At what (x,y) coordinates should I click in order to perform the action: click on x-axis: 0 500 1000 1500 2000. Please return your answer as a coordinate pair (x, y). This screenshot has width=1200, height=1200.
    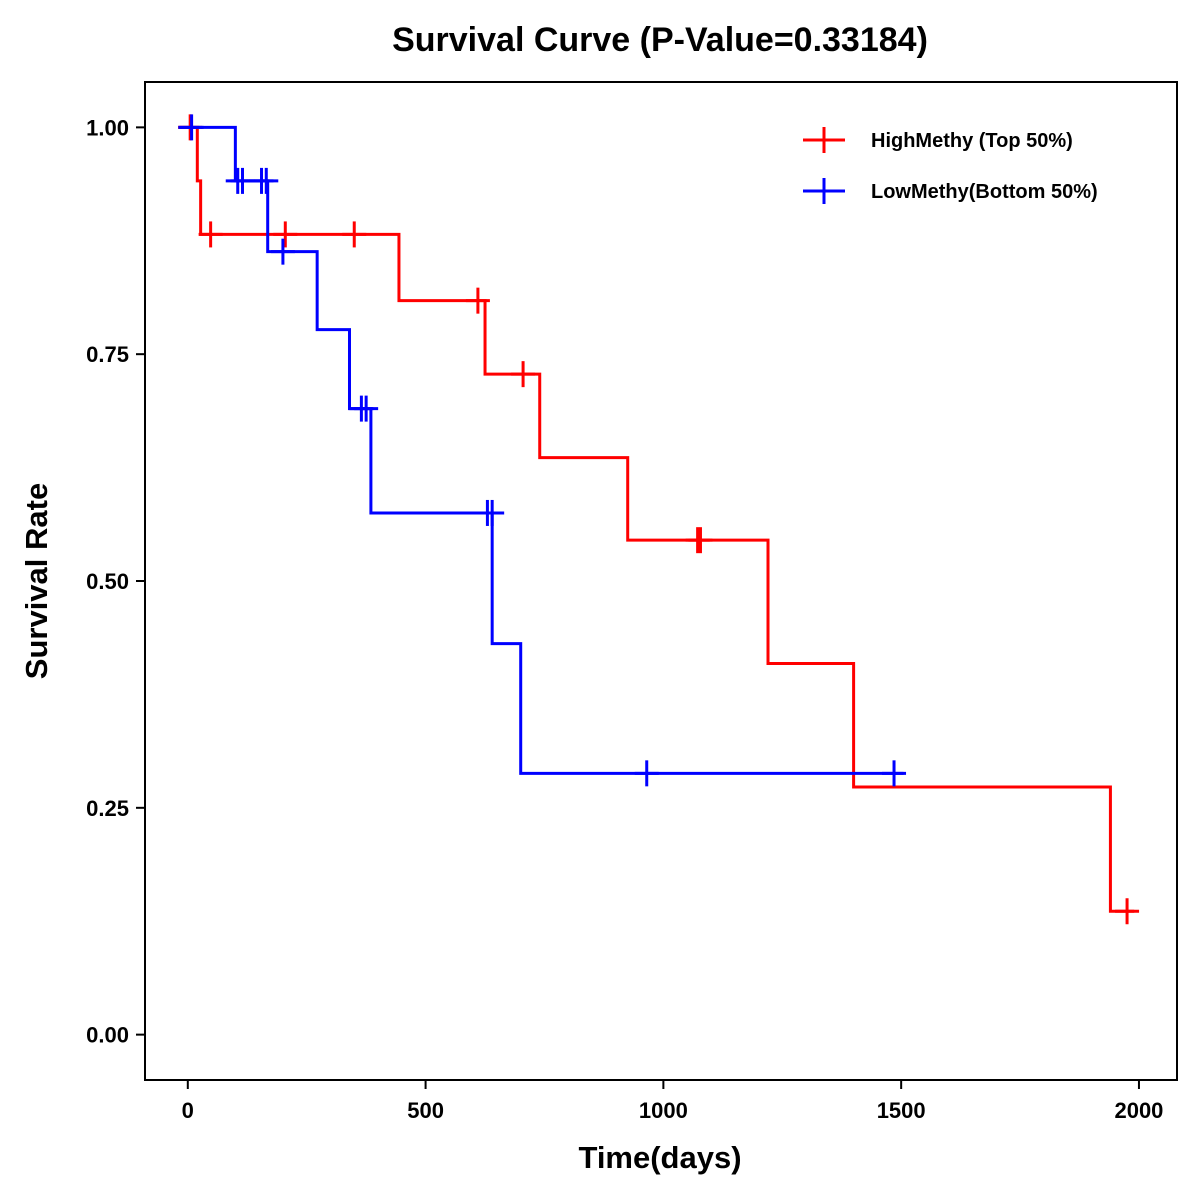
    Looking at the image, I should click on (672, 1101).